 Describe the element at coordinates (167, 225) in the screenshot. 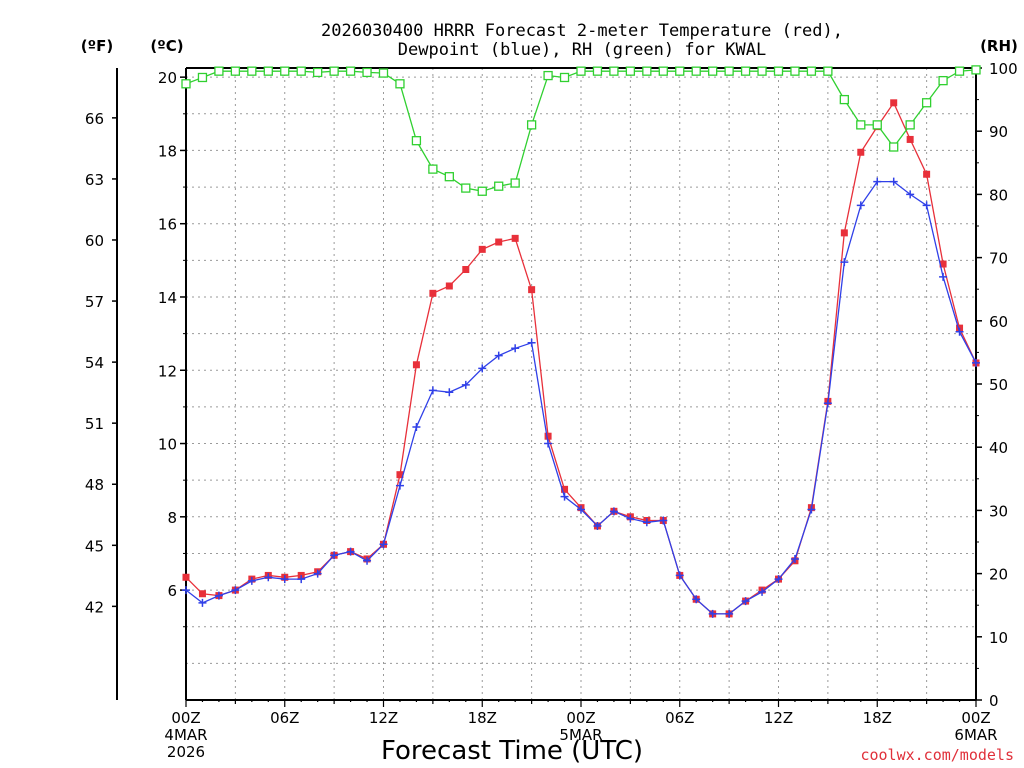

I see `celsius-tick-label: 16` at that location.